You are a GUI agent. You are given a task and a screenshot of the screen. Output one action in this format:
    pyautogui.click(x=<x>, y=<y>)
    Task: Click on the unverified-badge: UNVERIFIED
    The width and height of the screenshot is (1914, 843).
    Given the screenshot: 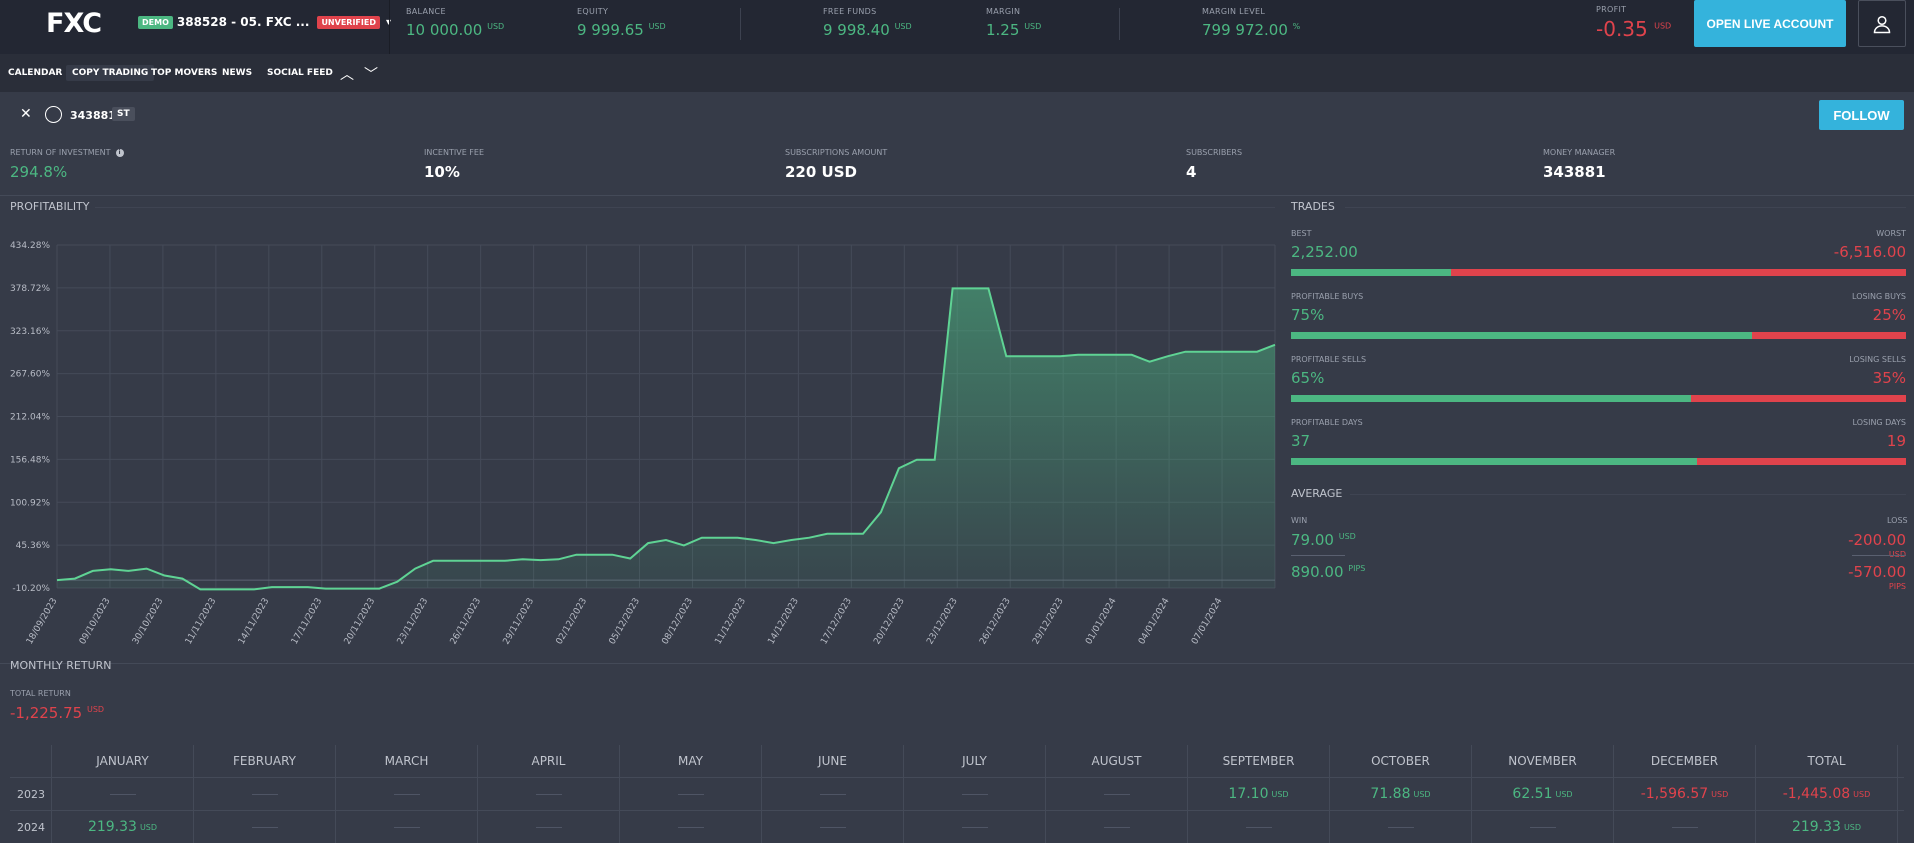 What is the action you would take?
    pyautogui.click(x=348, y=22)
    